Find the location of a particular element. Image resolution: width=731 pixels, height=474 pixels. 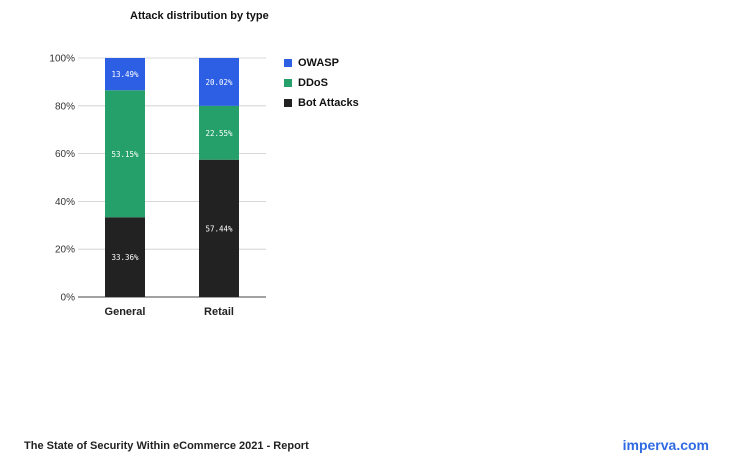

legend-swatch-bot-attacks is located at coordinates (288, 103).